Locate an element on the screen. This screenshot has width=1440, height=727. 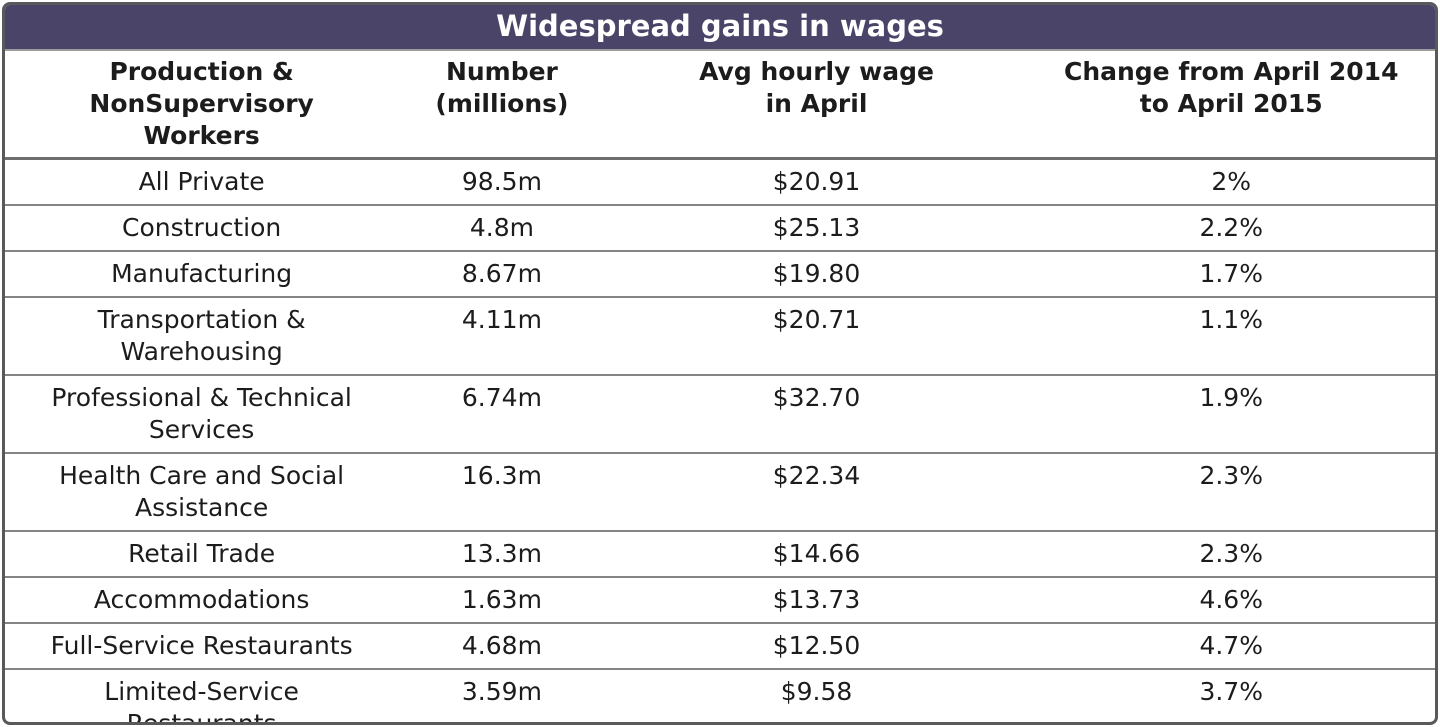
cell-category: Full-Service Restaurants is located at coordinates (201, 645).